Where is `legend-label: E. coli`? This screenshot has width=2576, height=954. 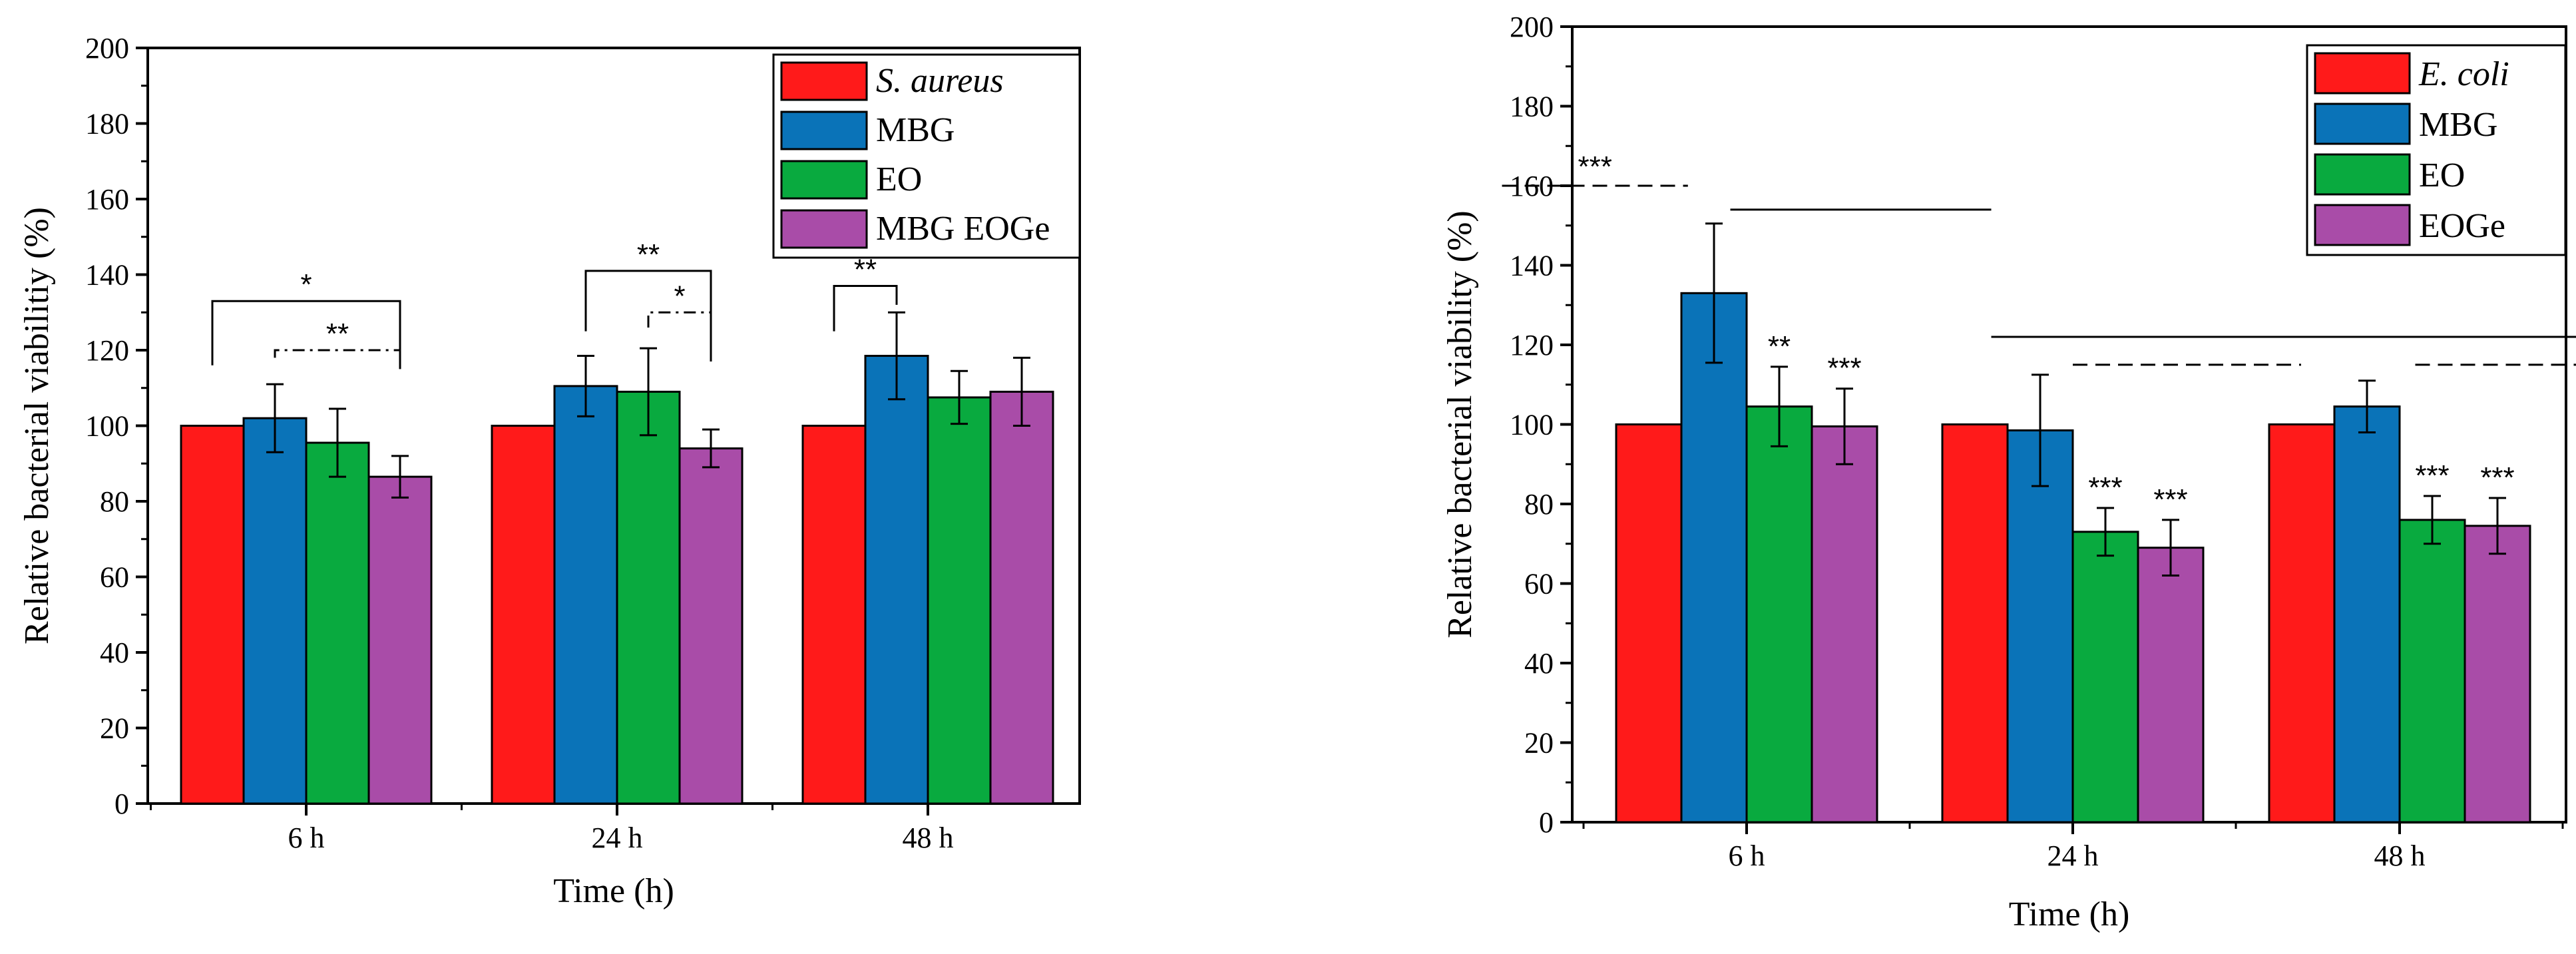 legend-label: E. coli is located at coordinates (2463, 74).